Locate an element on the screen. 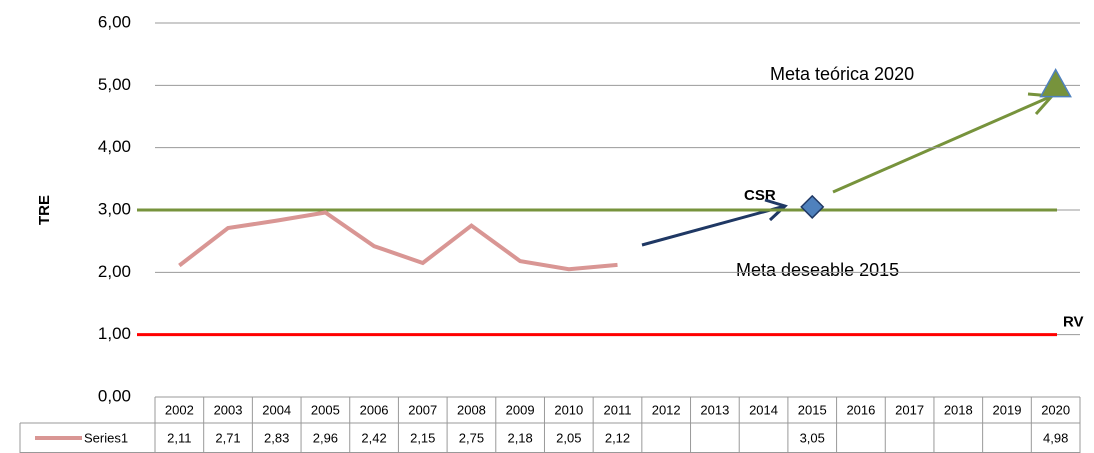  x-tick-label: 2008 is located at coordinates (471, 409).